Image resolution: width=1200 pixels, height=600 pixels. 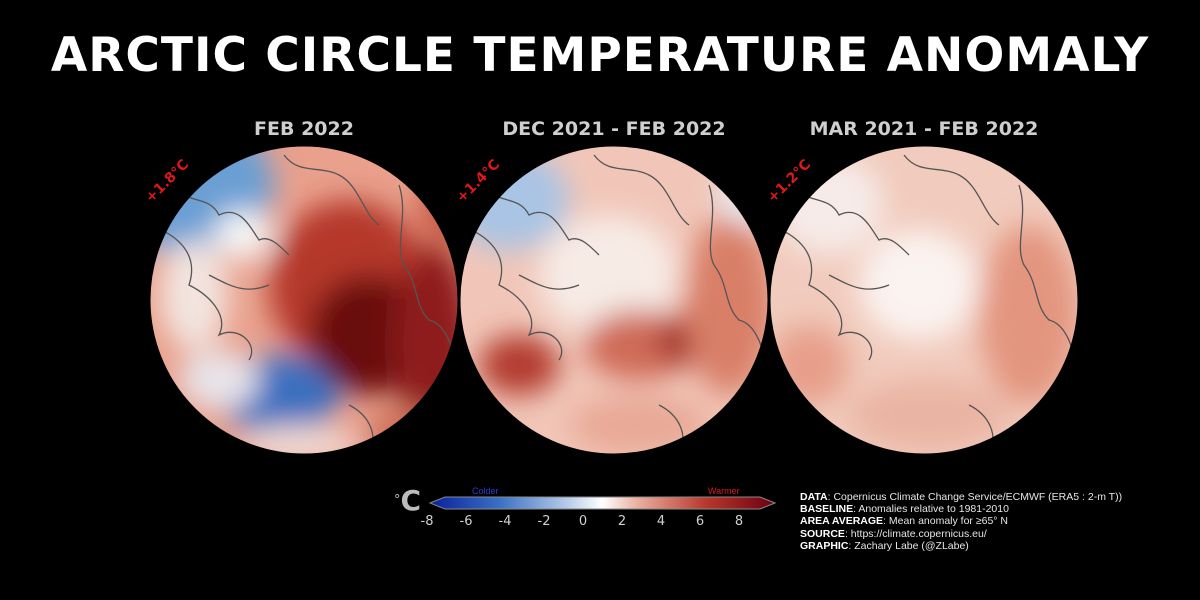 I want to click on tick-label: -2, so click(x=544, y=521).